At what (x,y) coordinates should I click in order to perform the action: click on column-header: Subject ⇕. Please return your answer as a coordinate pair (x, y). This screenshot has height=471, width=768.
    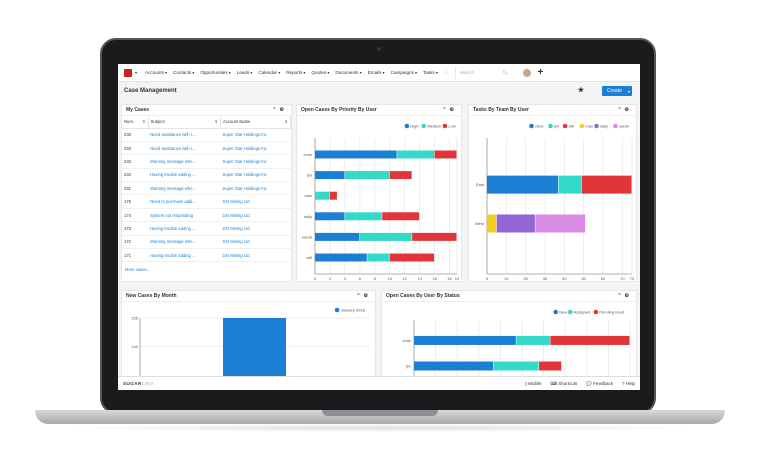
    Looking at the image, I should click on (185, 122).